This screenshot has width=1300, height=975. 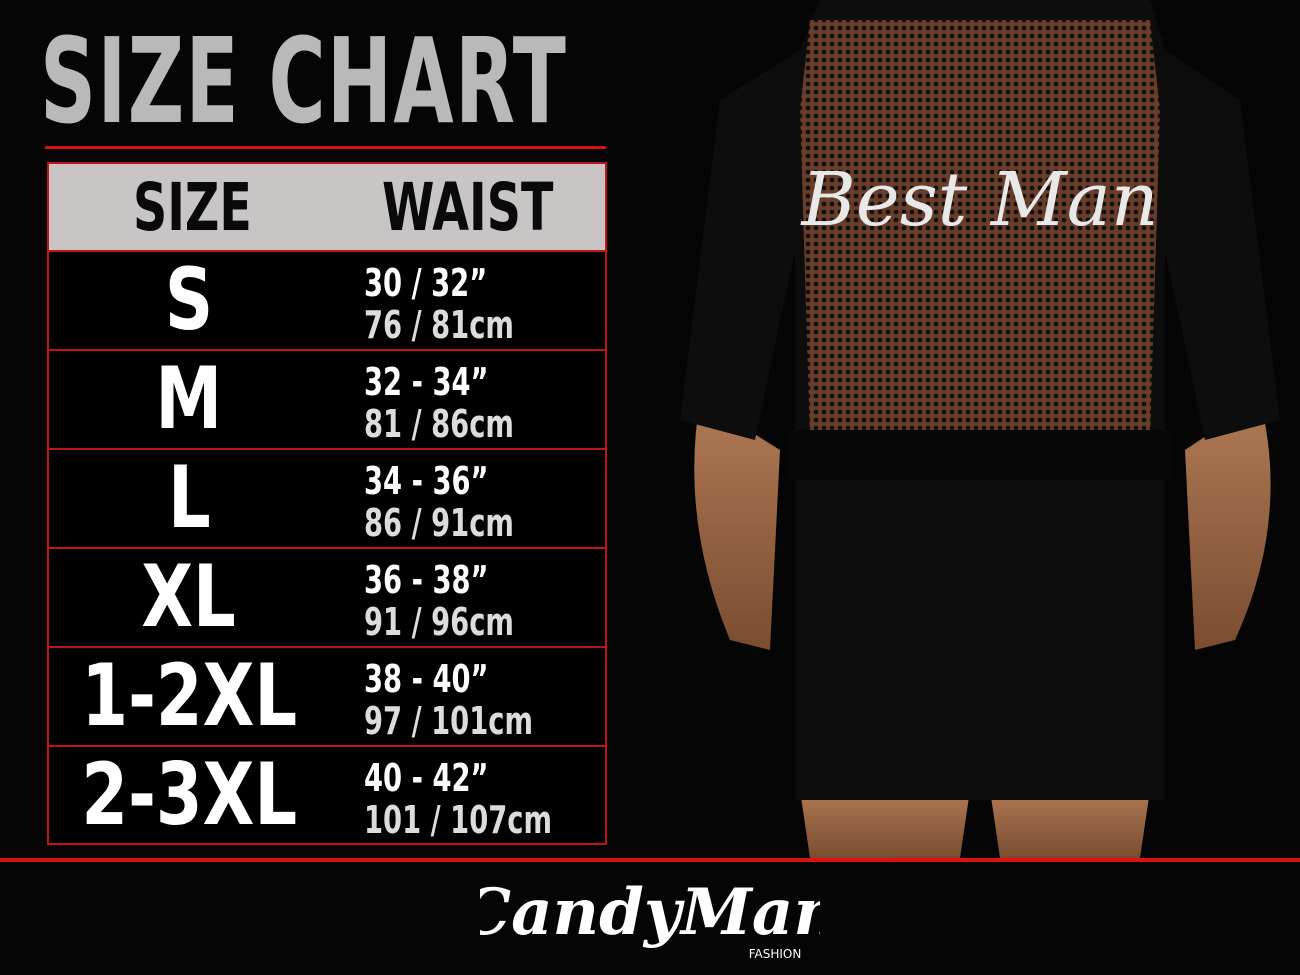 What do you see at coordinates (426, 679) in the screenshot?
I see `waist-inches: 38 - 40”` at bounding box center [426, 679].